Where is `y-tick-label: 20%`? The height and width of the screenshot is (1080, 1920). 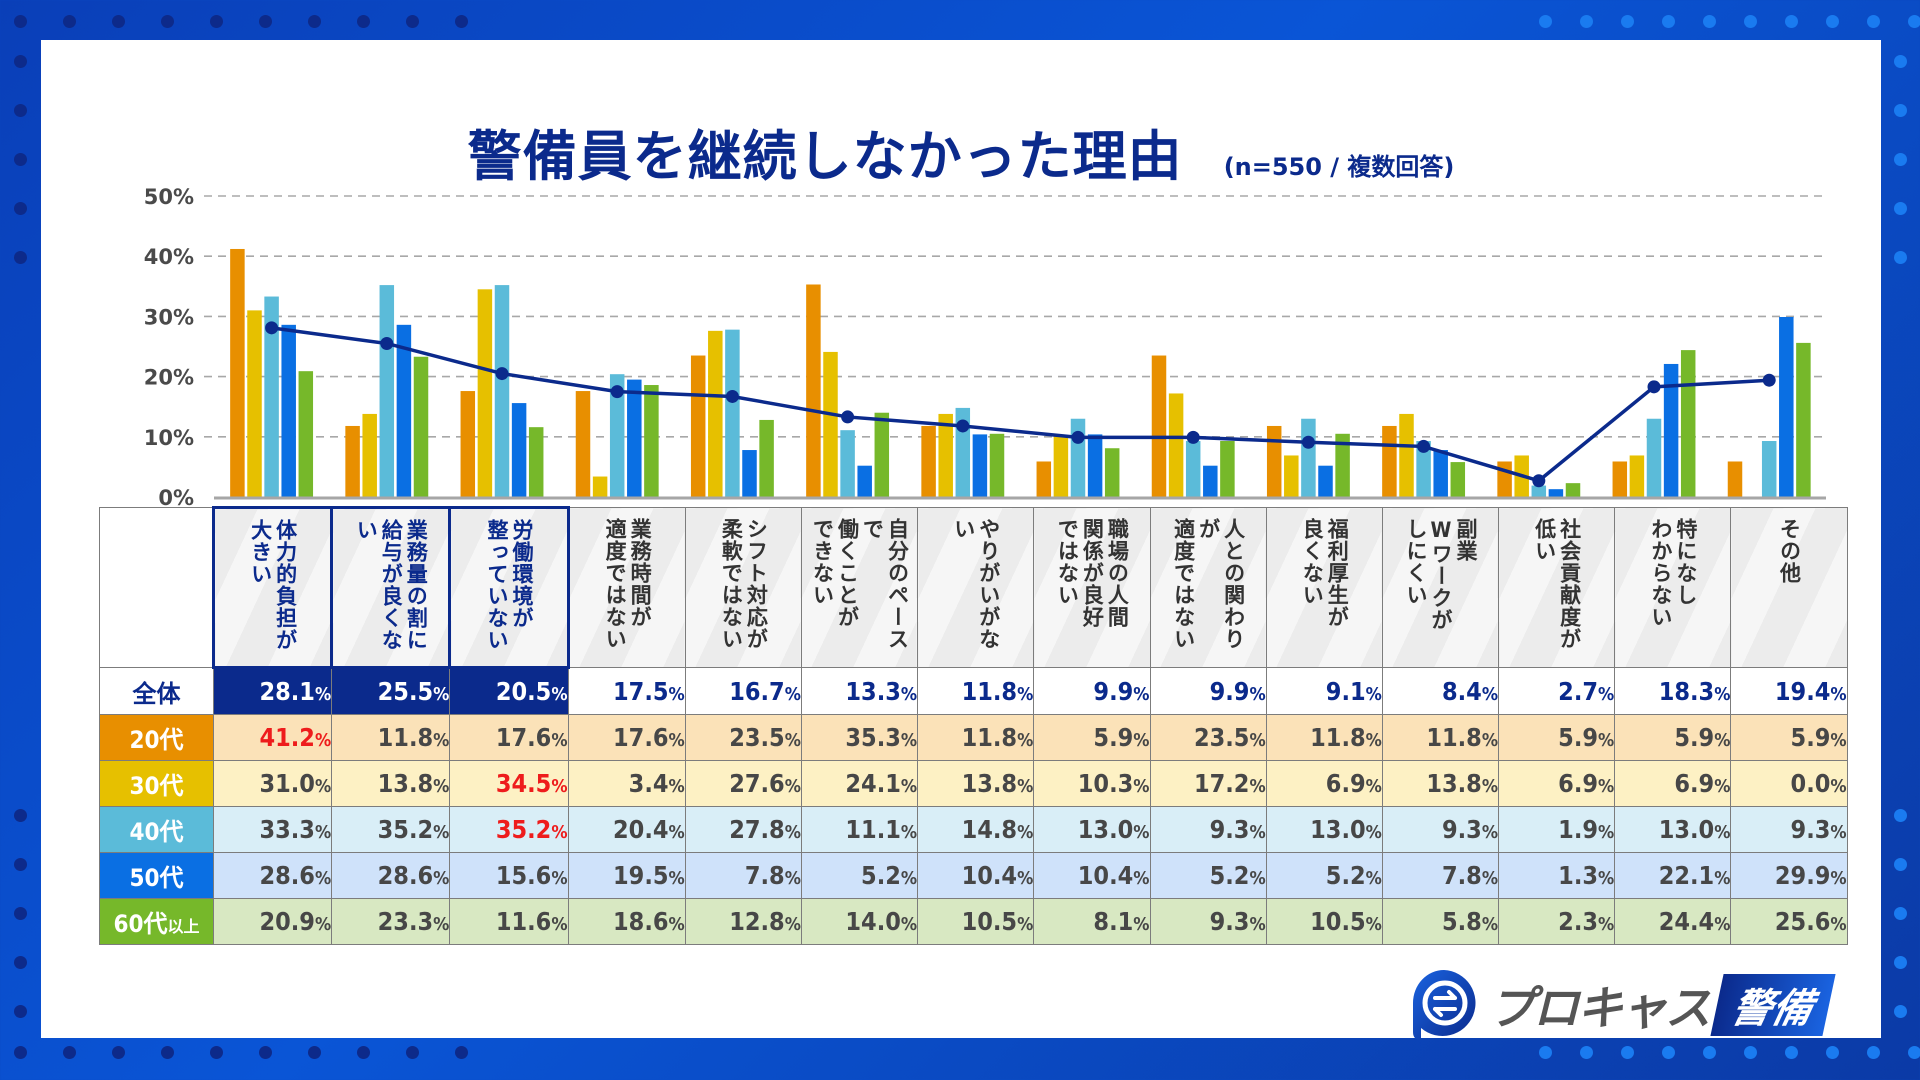 y-tick-label: 20% is located at coordinates (169, 378).